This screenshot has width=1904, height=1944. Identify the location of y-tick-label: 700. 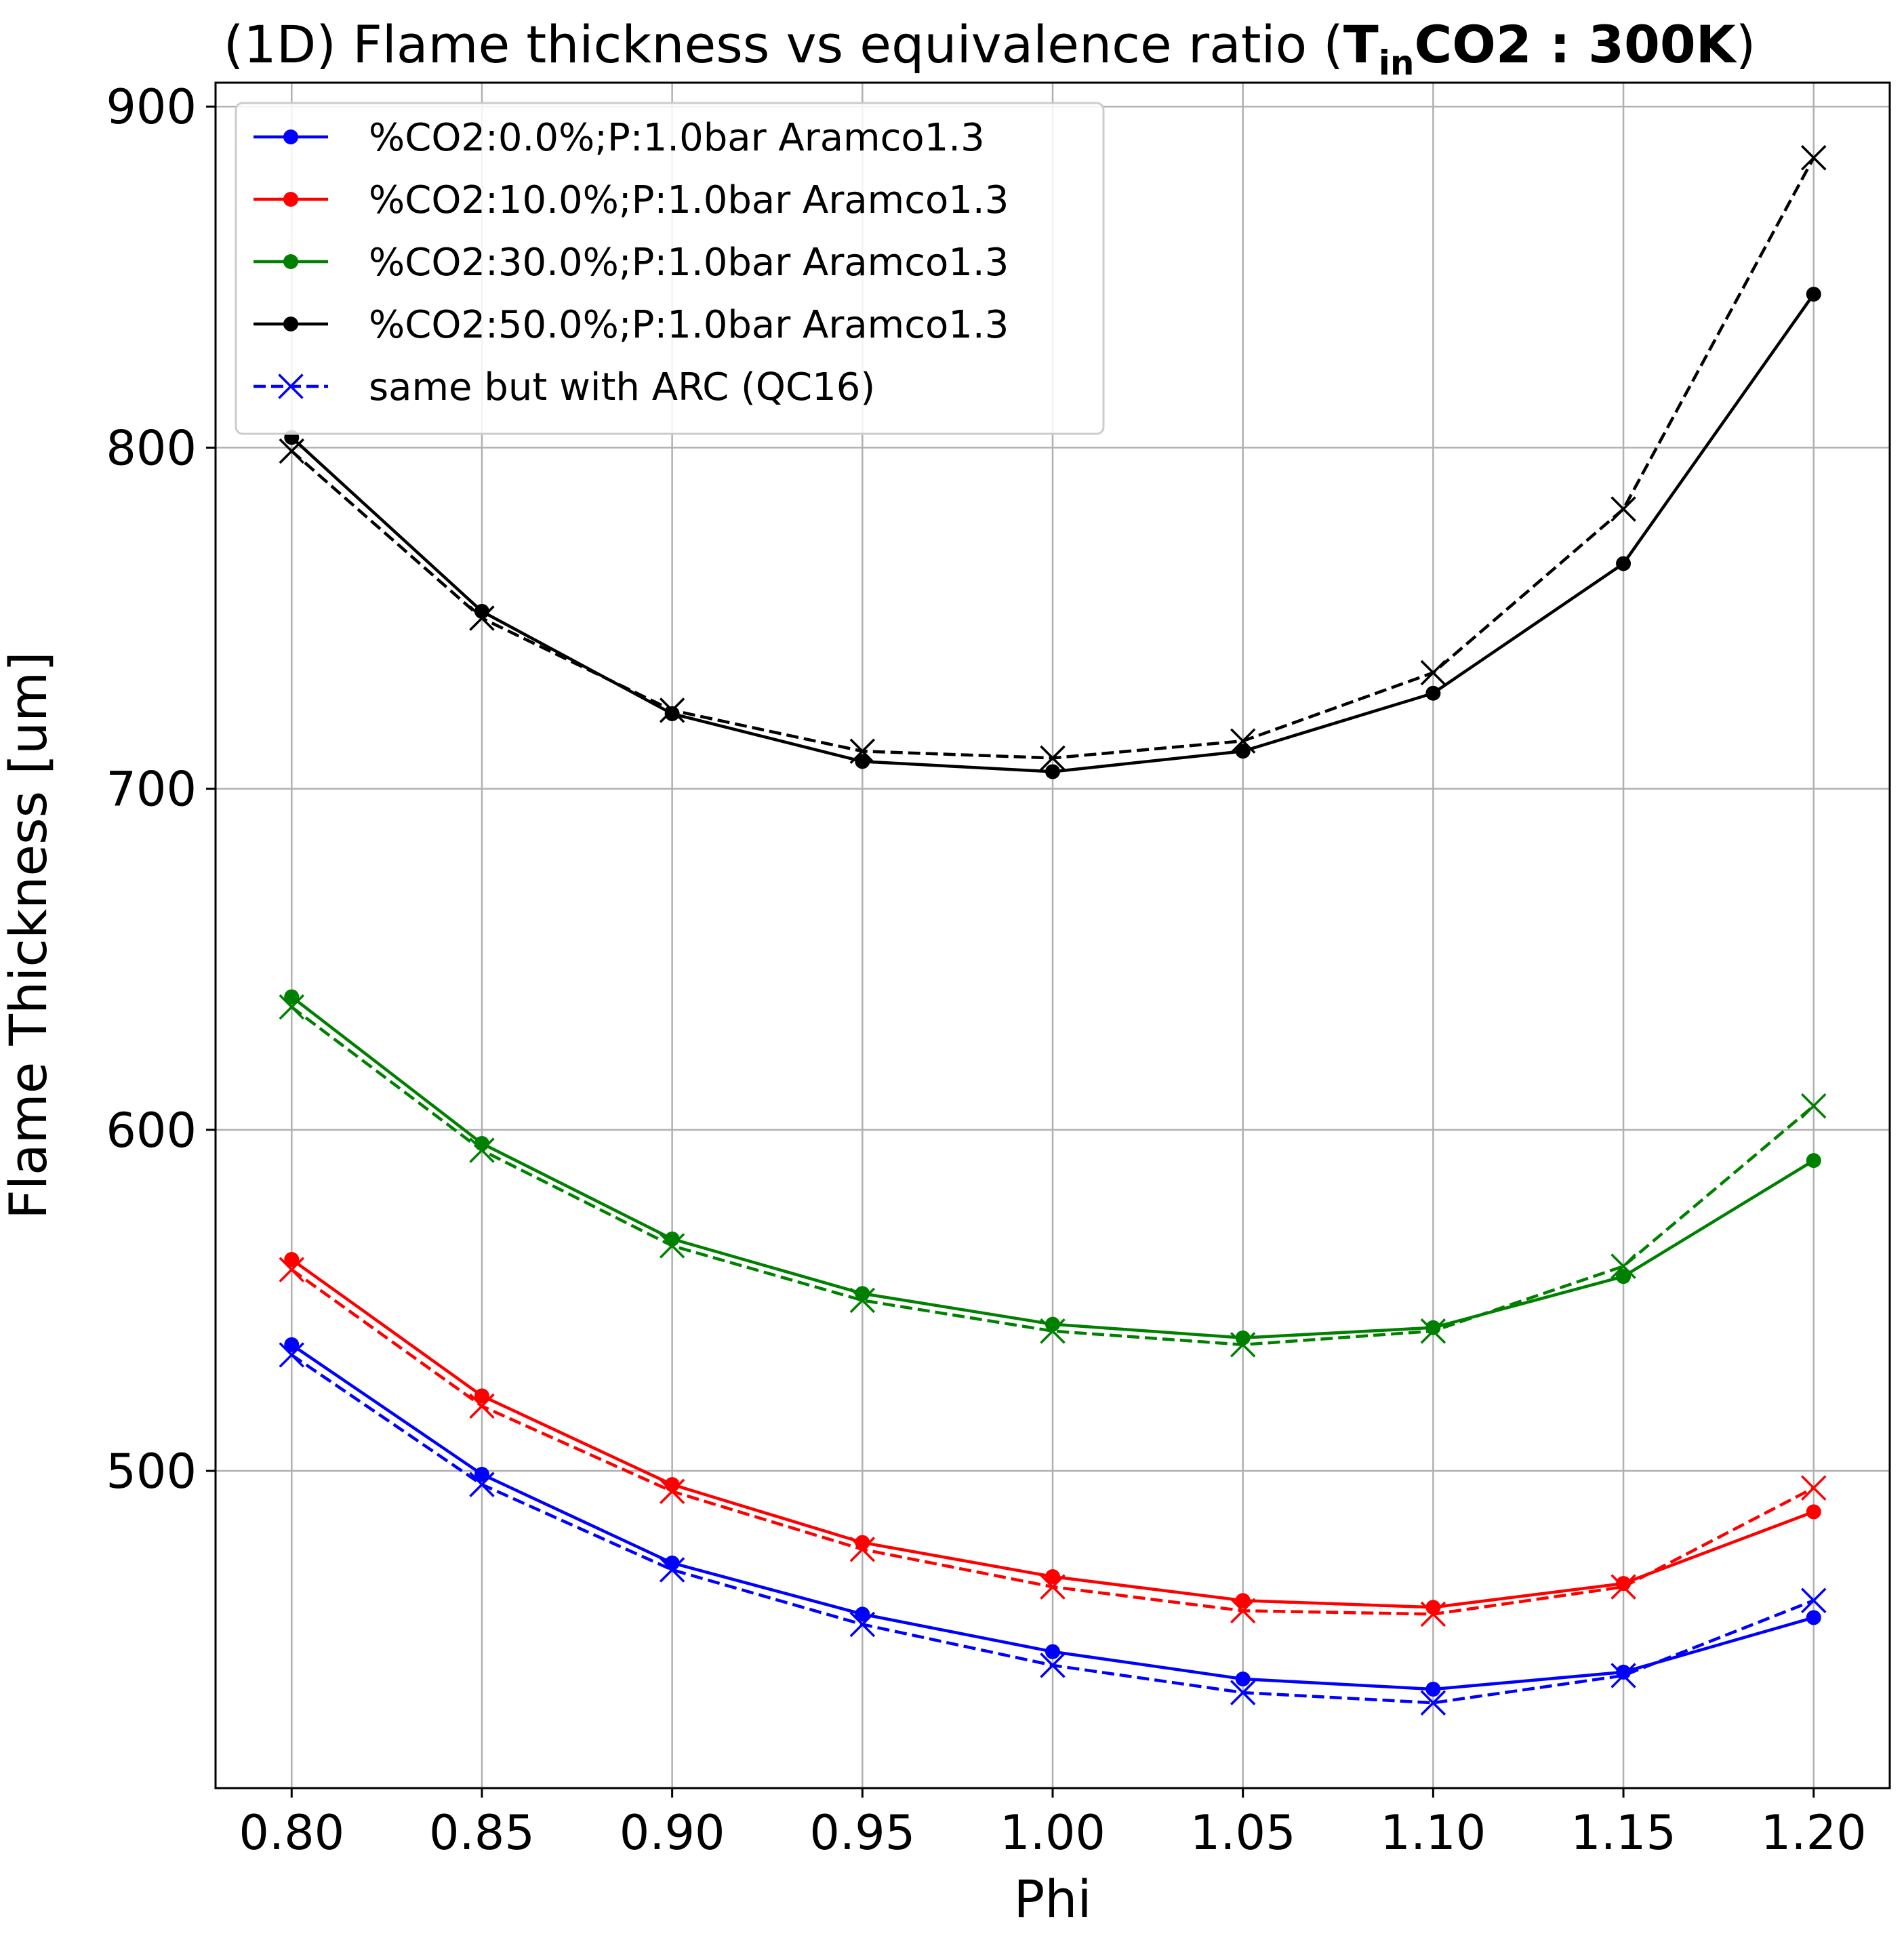
(152, 789).